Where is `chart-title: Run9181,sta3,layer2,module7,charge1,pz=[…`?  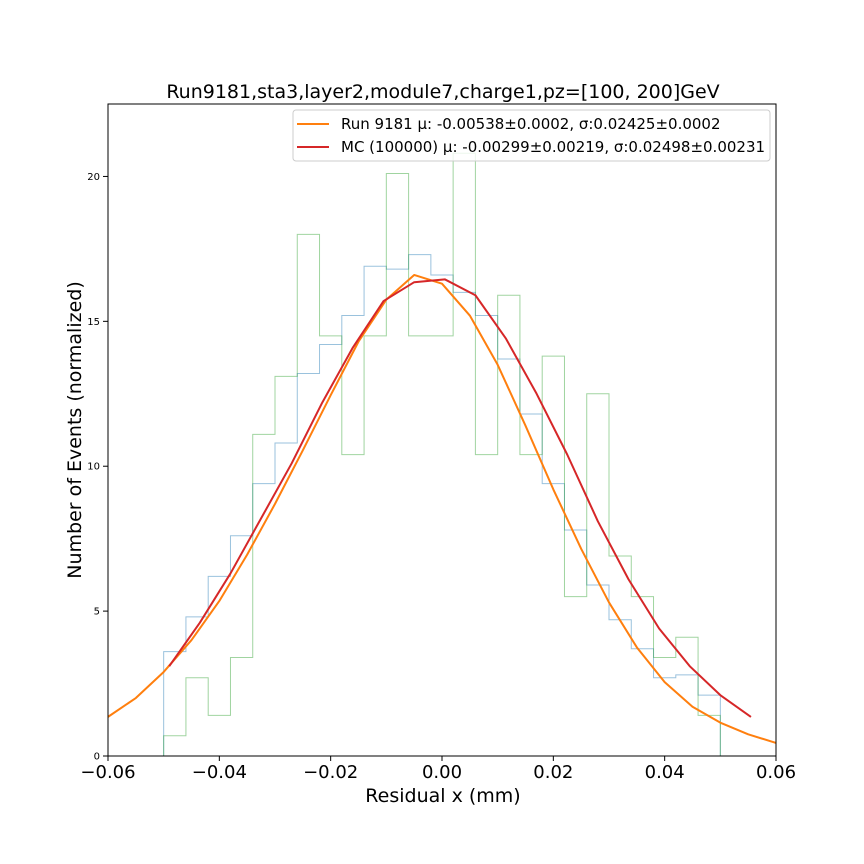 chart-title: Run9181,sta3,layer2,module7,charge1,pz=[… is located at coordinates (442, 92).